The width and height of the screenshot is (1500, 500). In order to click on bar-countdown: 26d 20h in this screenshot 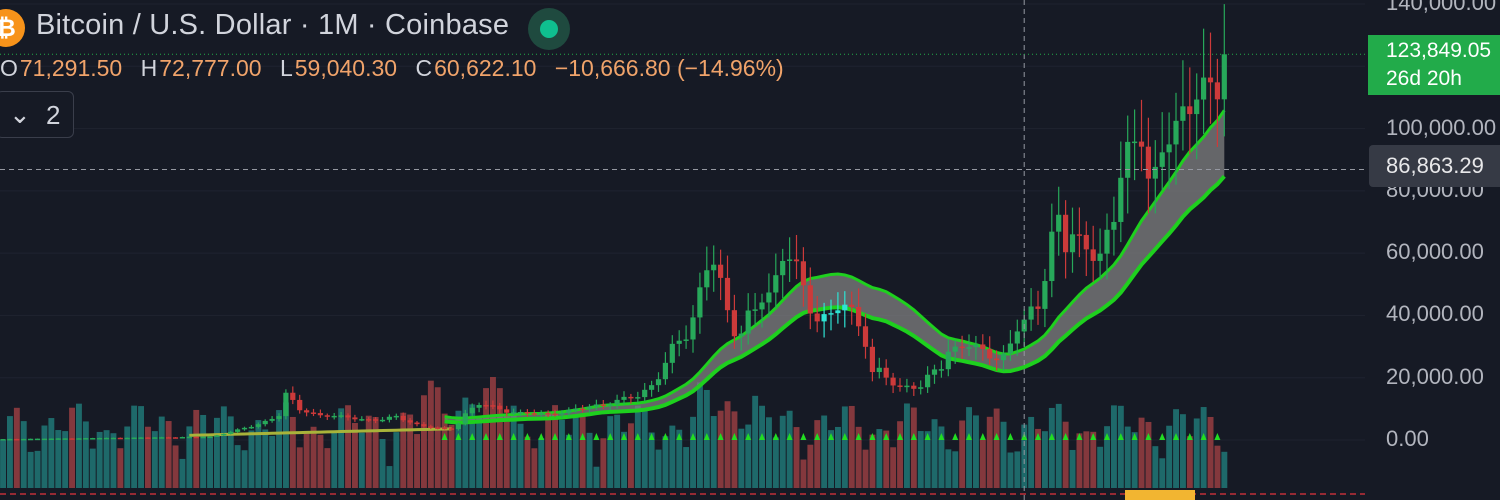, I will do `click(1424, 78)`.